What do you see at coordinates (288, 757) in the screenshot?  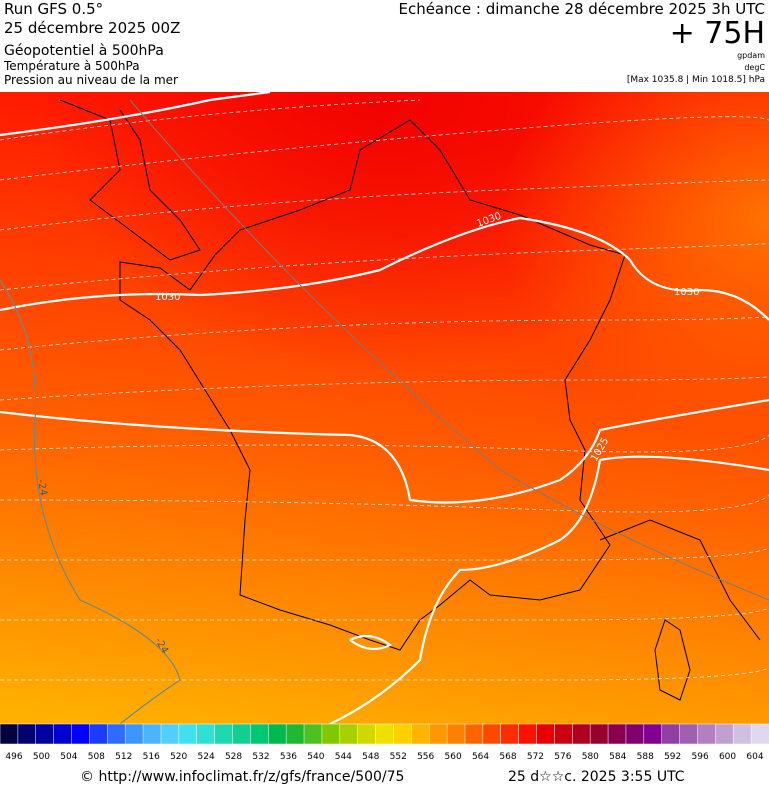 I see `colorbar-label: 536` at bounding box center [288, 757].